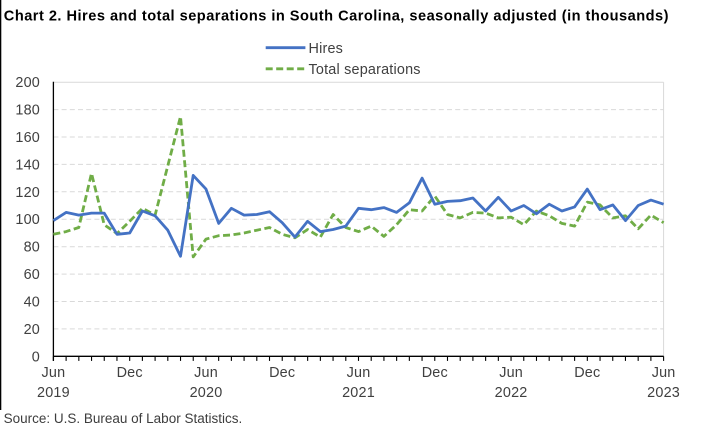 The height and width of the screenshot is (437, 703). What do you see at coordinates (27, 193) in the screenshot?
I see `svg-text: 120` at bounding box center [27, 193].